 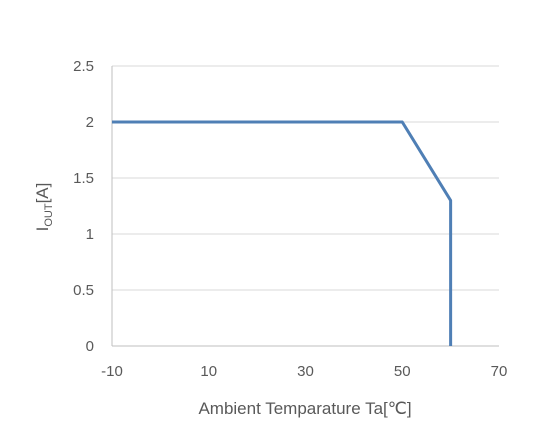 I want to click on x-tick-label: 30, so click(x=305, y=371).